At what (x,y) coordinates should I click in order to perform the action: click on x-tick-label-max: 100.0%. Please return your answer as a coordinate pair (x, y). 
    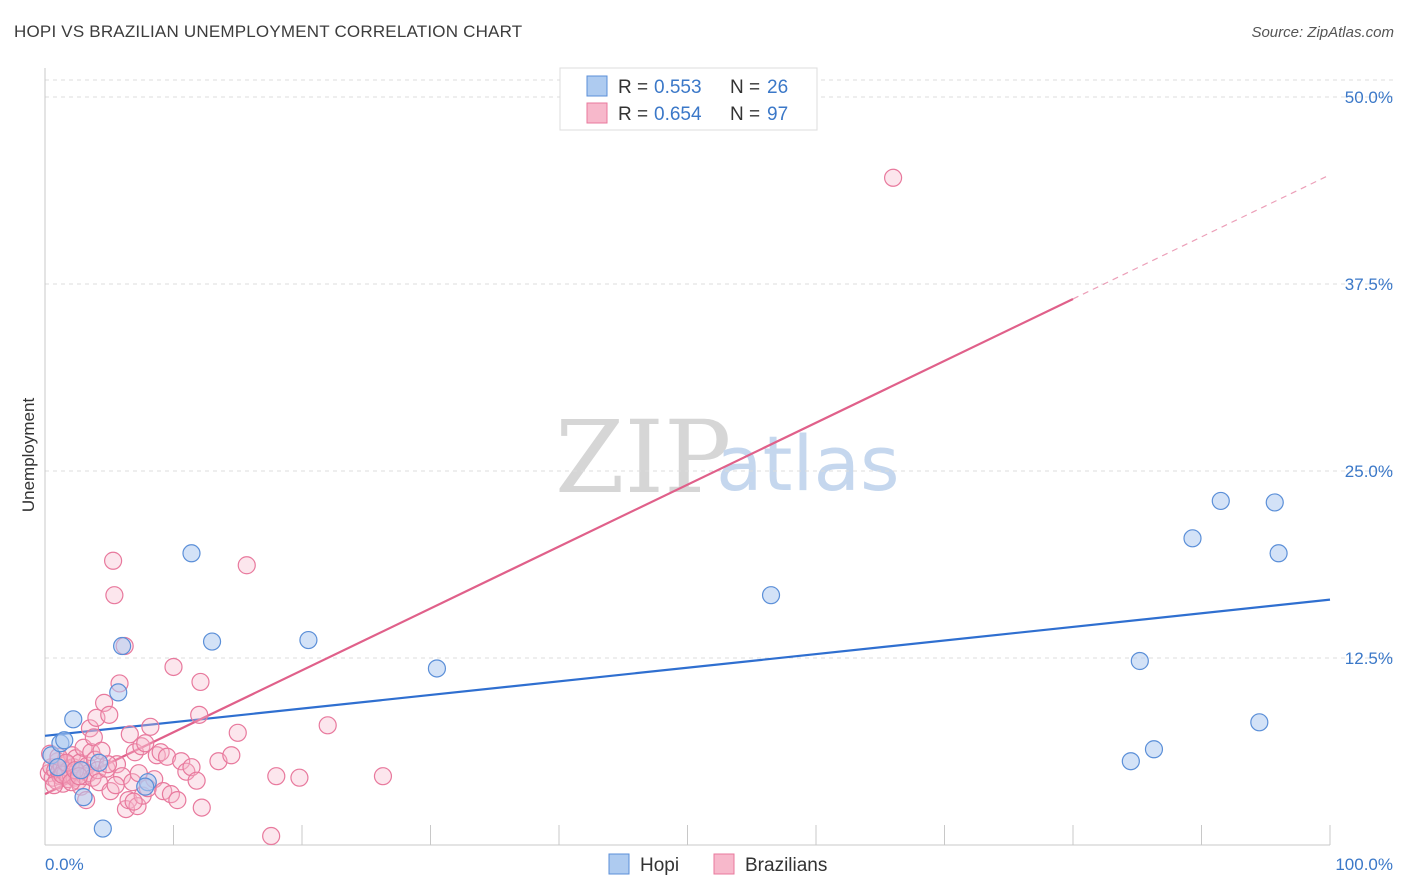
    Looking at the image, I should click on (1364, 864).